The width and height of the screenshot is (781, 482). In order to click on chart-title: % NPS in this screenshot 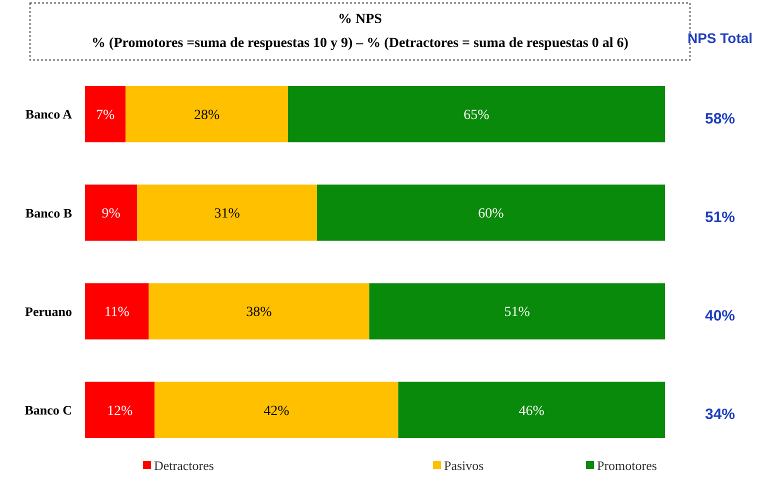, I will do `click(360, 19)`.